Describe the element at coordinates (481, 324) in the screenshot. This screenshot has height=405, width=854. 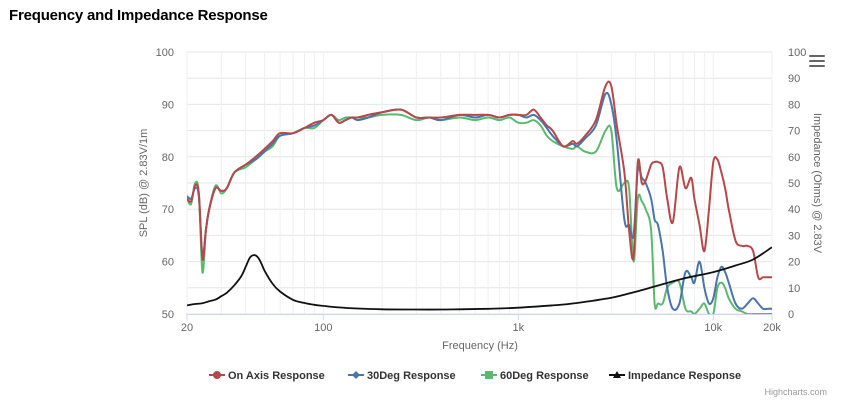
I see `x-axis-ticks: 20 100 1k 10k 20k` at that location.